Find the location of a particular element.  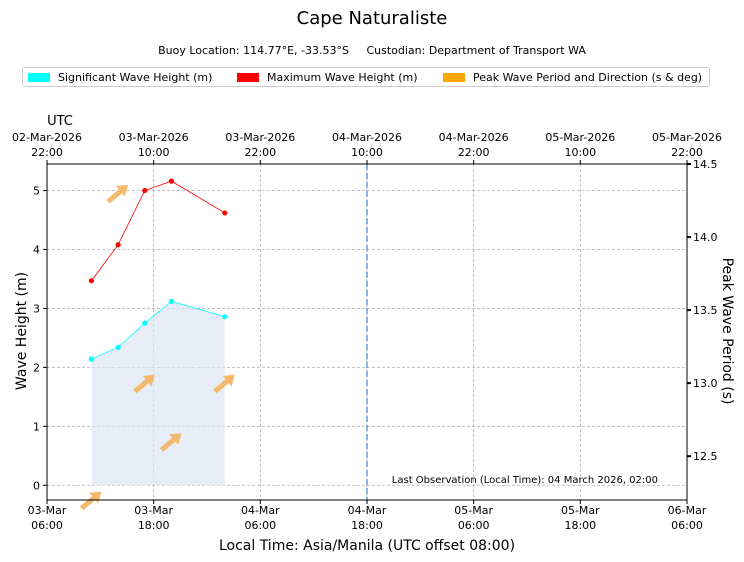

y-tick-label: 2 is located at coordinates (36, 367).